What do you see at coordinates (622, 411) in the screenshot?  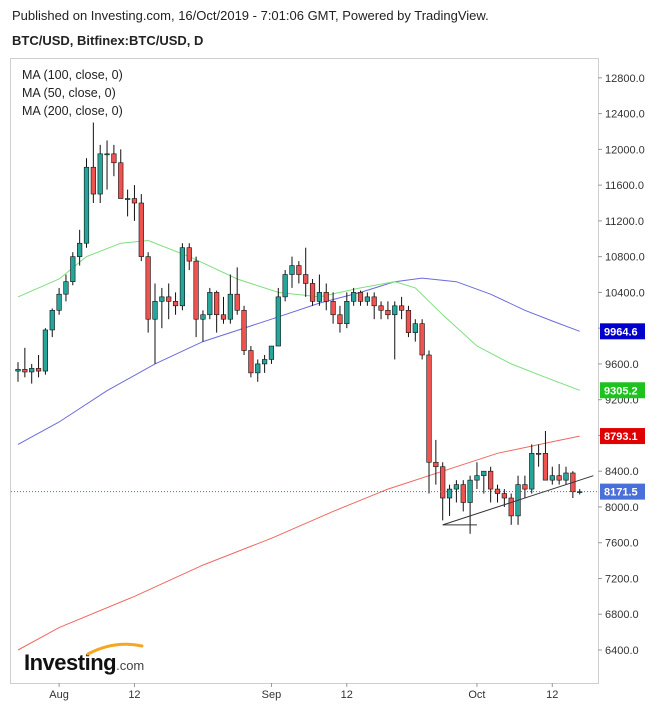 I see `price-badges: 9964.6 9305.2 8793.1 8171.5` at bounding box center [622, 411].